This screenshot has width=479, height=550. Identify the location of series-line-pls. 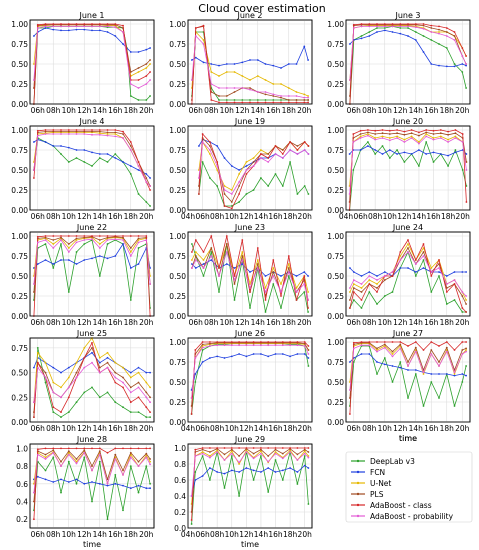
(408, 167).